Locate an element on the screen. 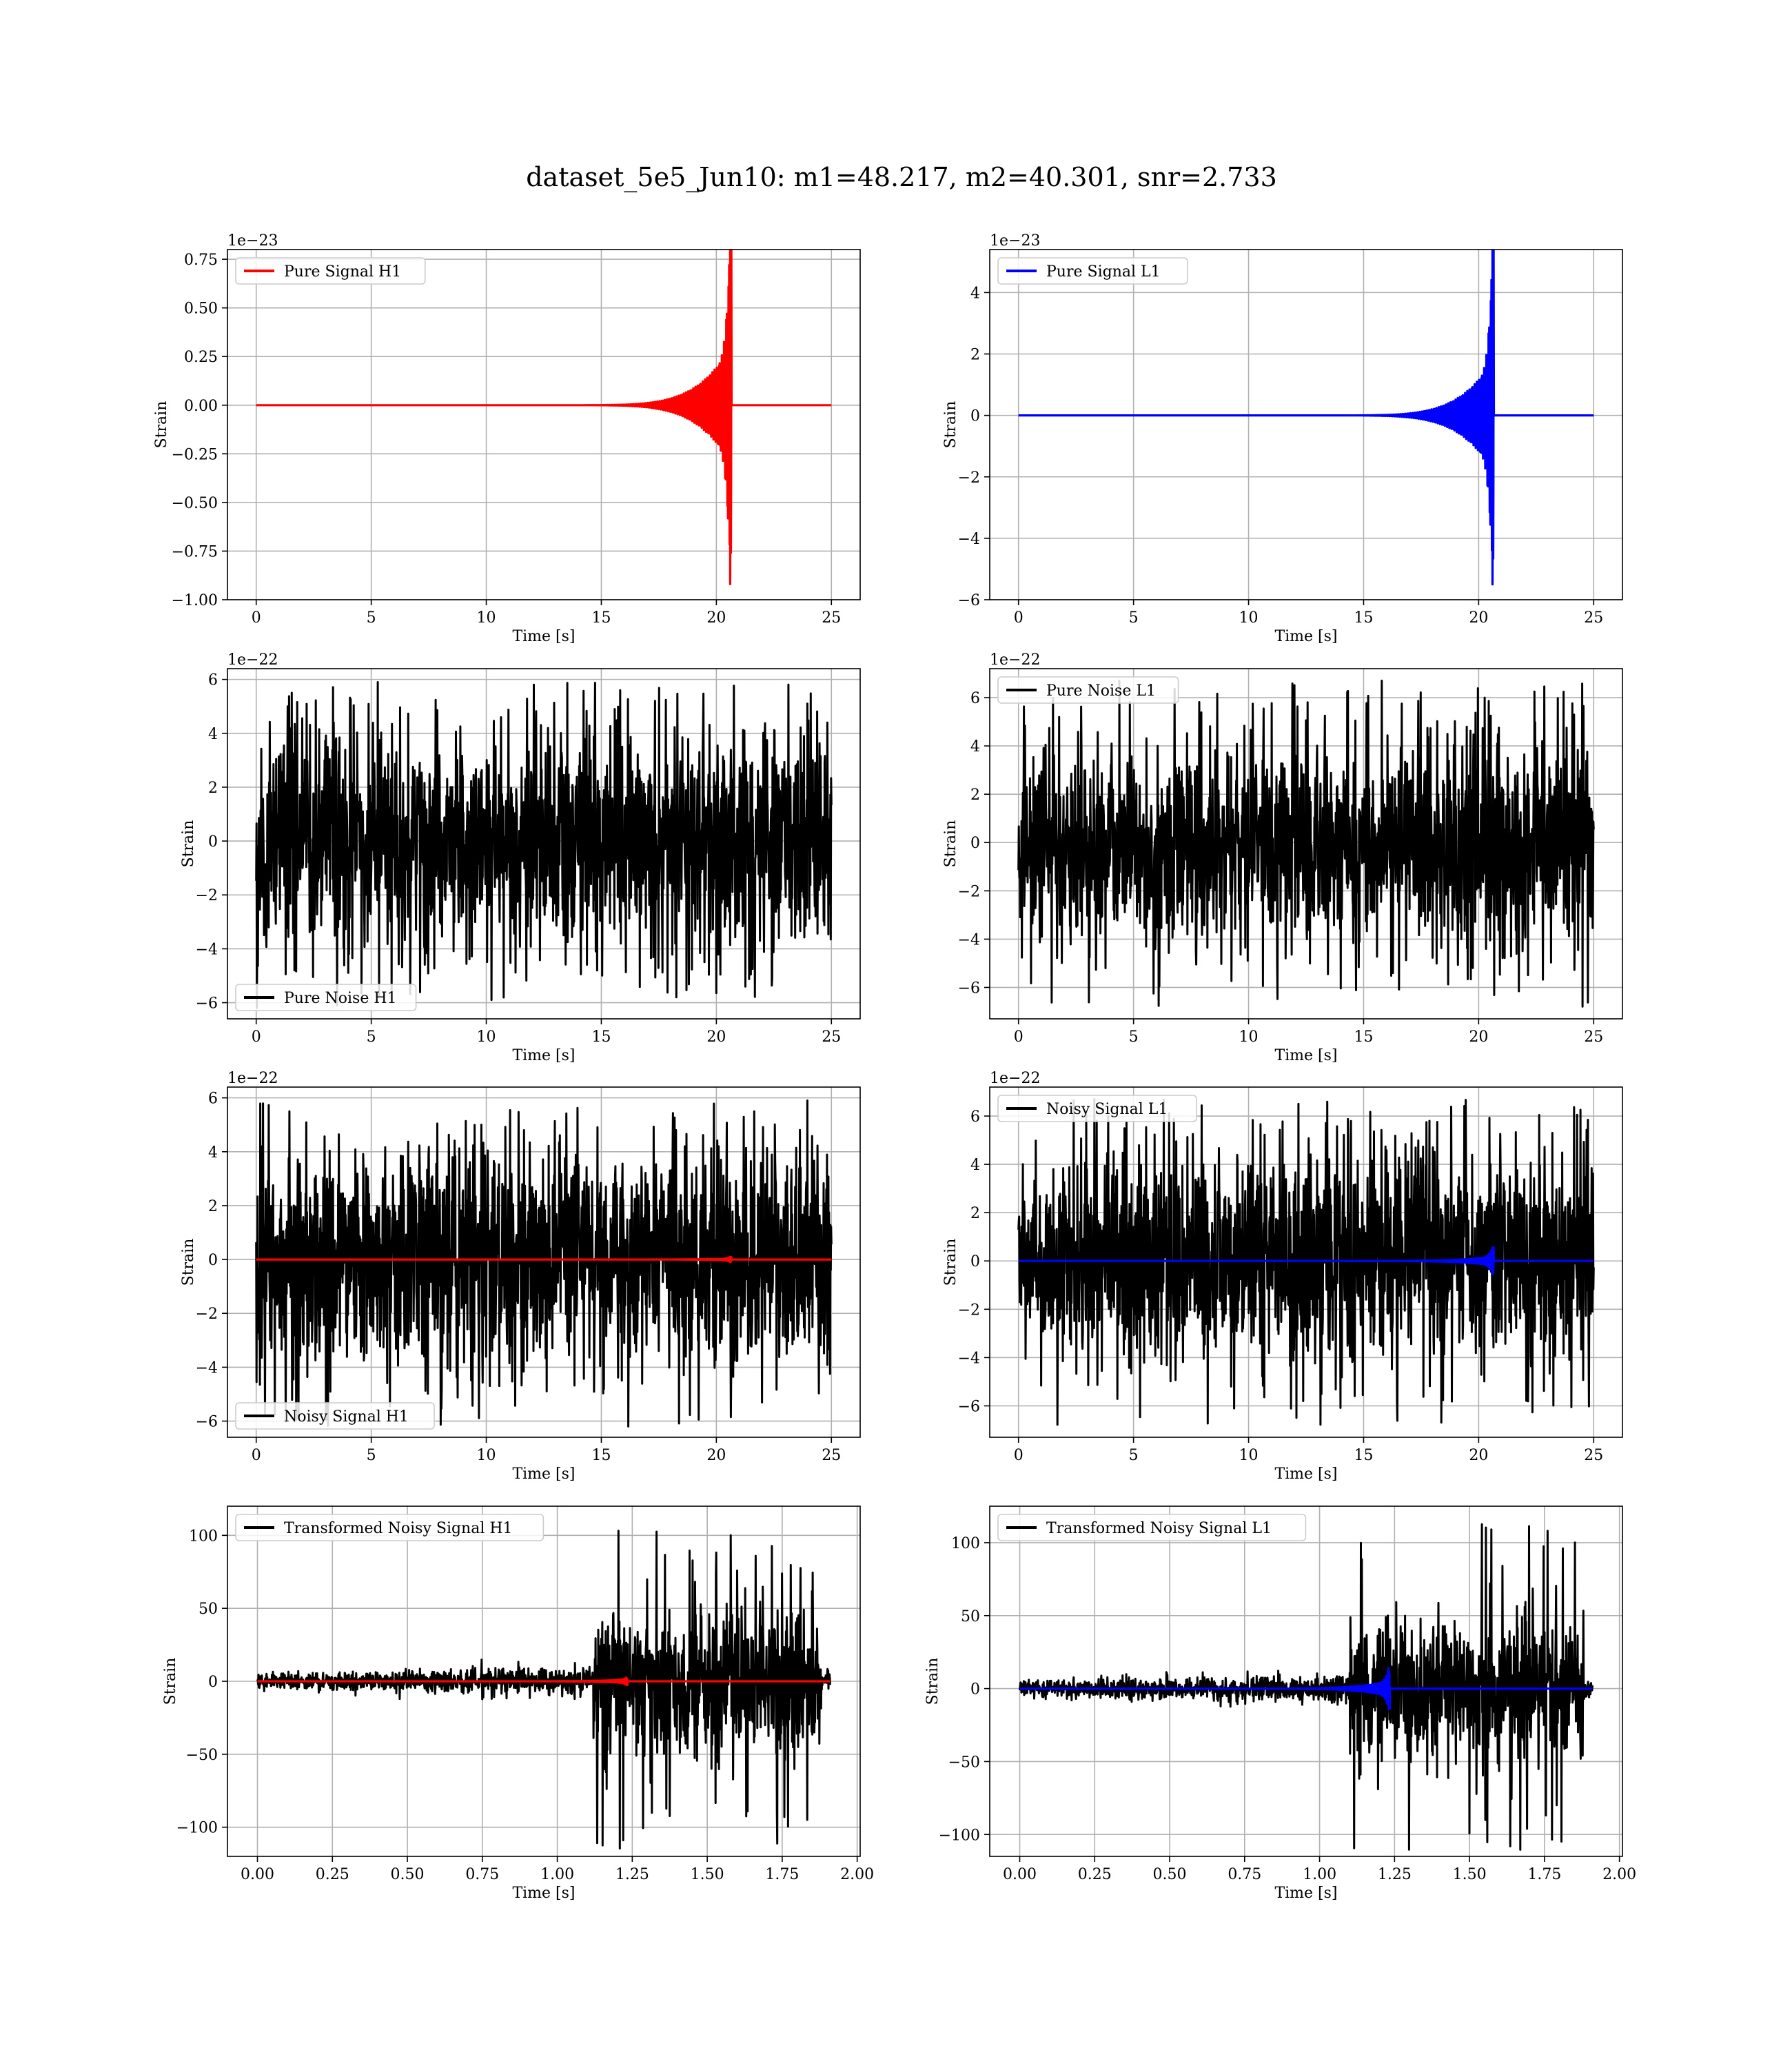  series-line-pure-noise-l1 is located at coordinates (1306, 844).